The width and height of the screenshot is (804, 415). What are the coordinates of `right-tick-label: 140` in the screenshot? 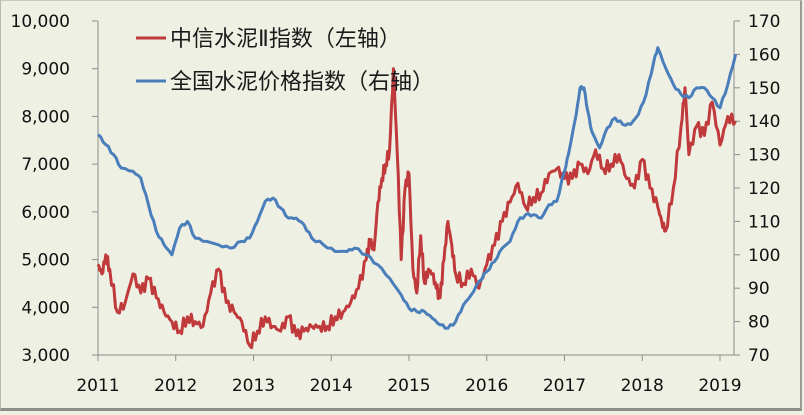 It's located at (764, 122).